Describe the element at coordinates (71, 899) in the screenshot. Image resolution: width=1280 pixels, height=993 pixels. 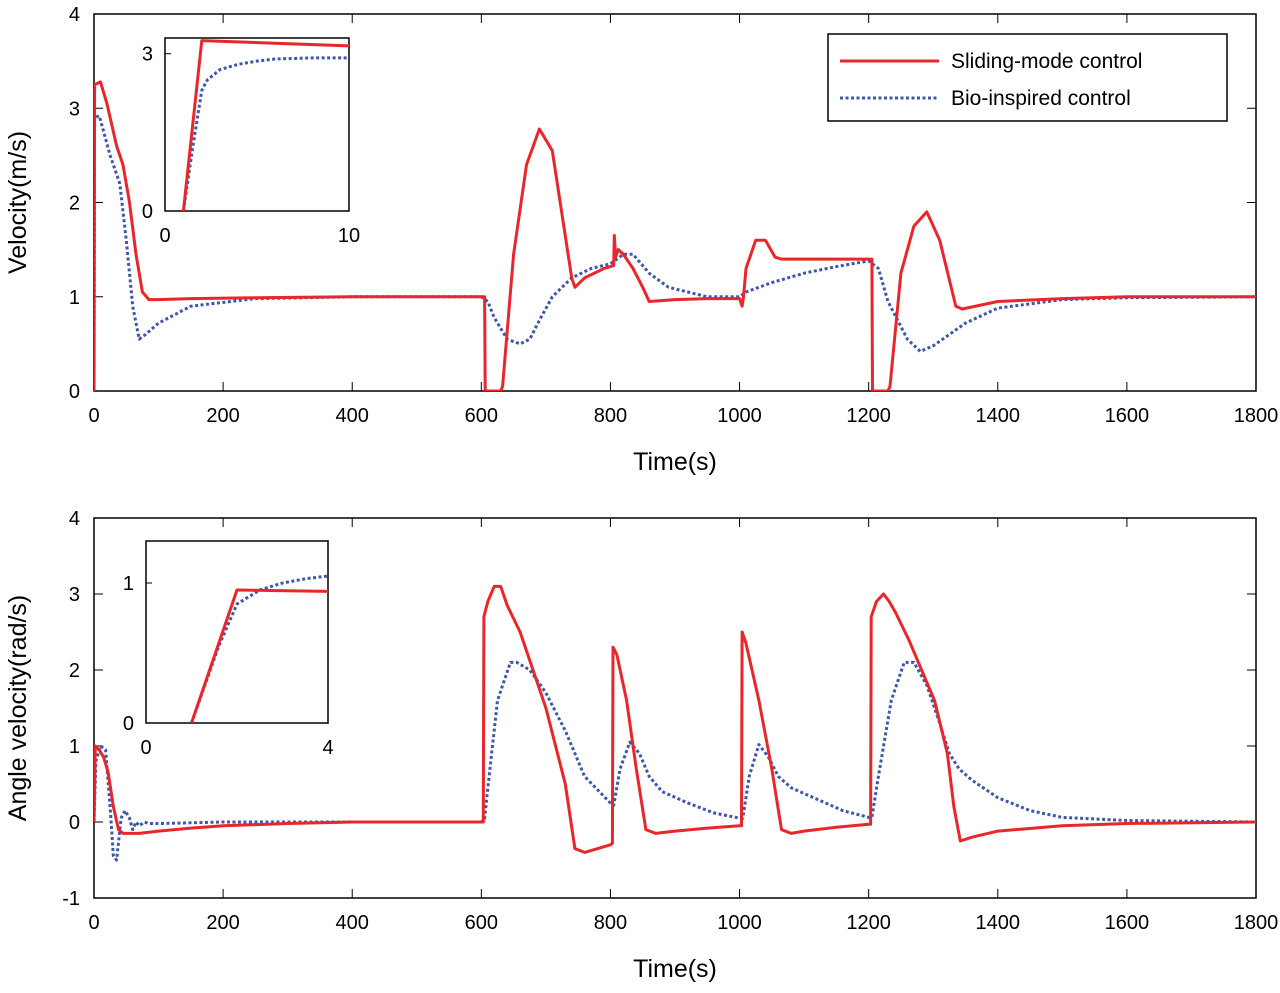
I see `y-tick-label: -1` at that location.